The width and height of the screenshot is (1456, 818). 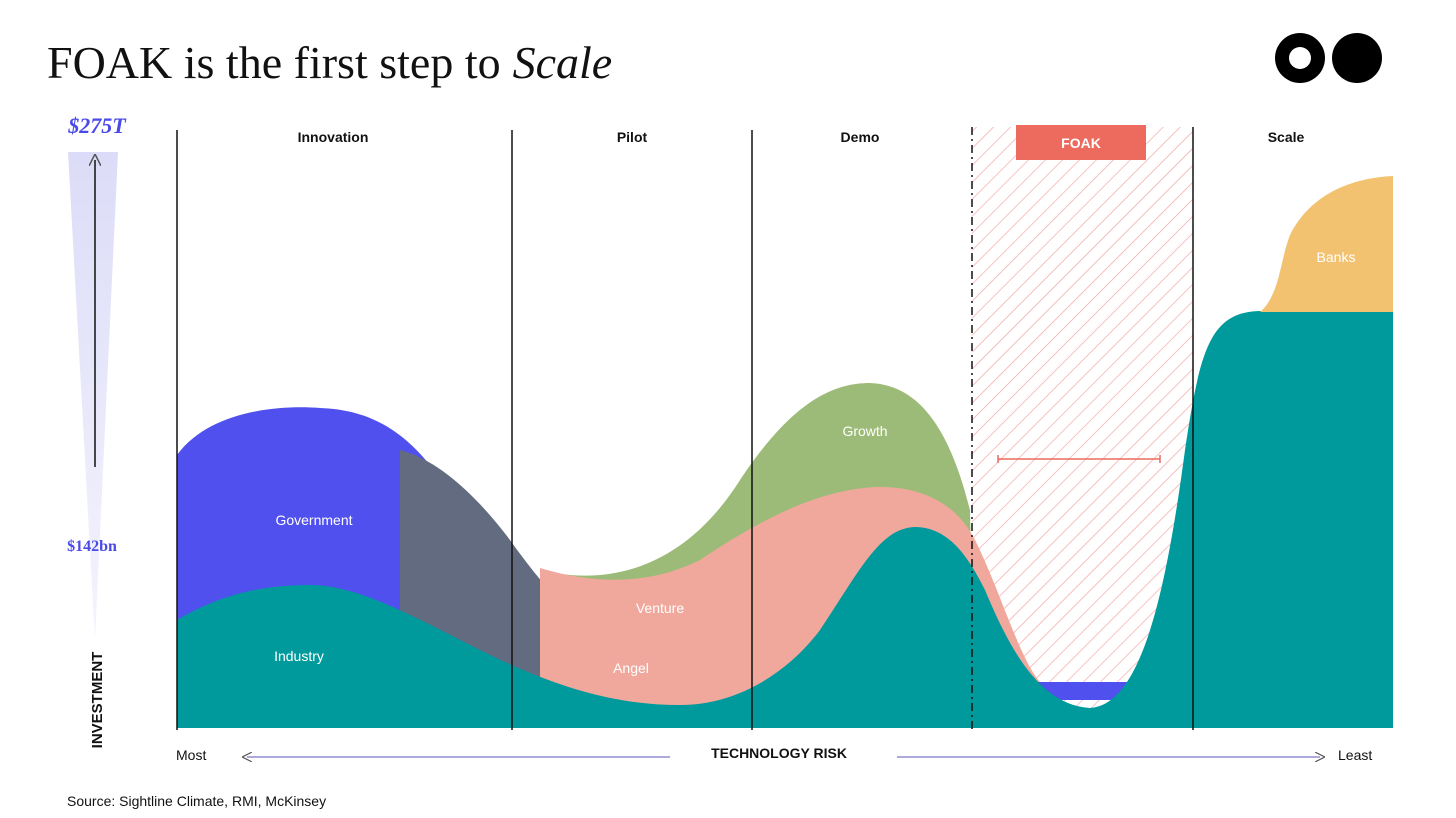 I want to click on stage-label: Innovation, so click(x=333, y=137).